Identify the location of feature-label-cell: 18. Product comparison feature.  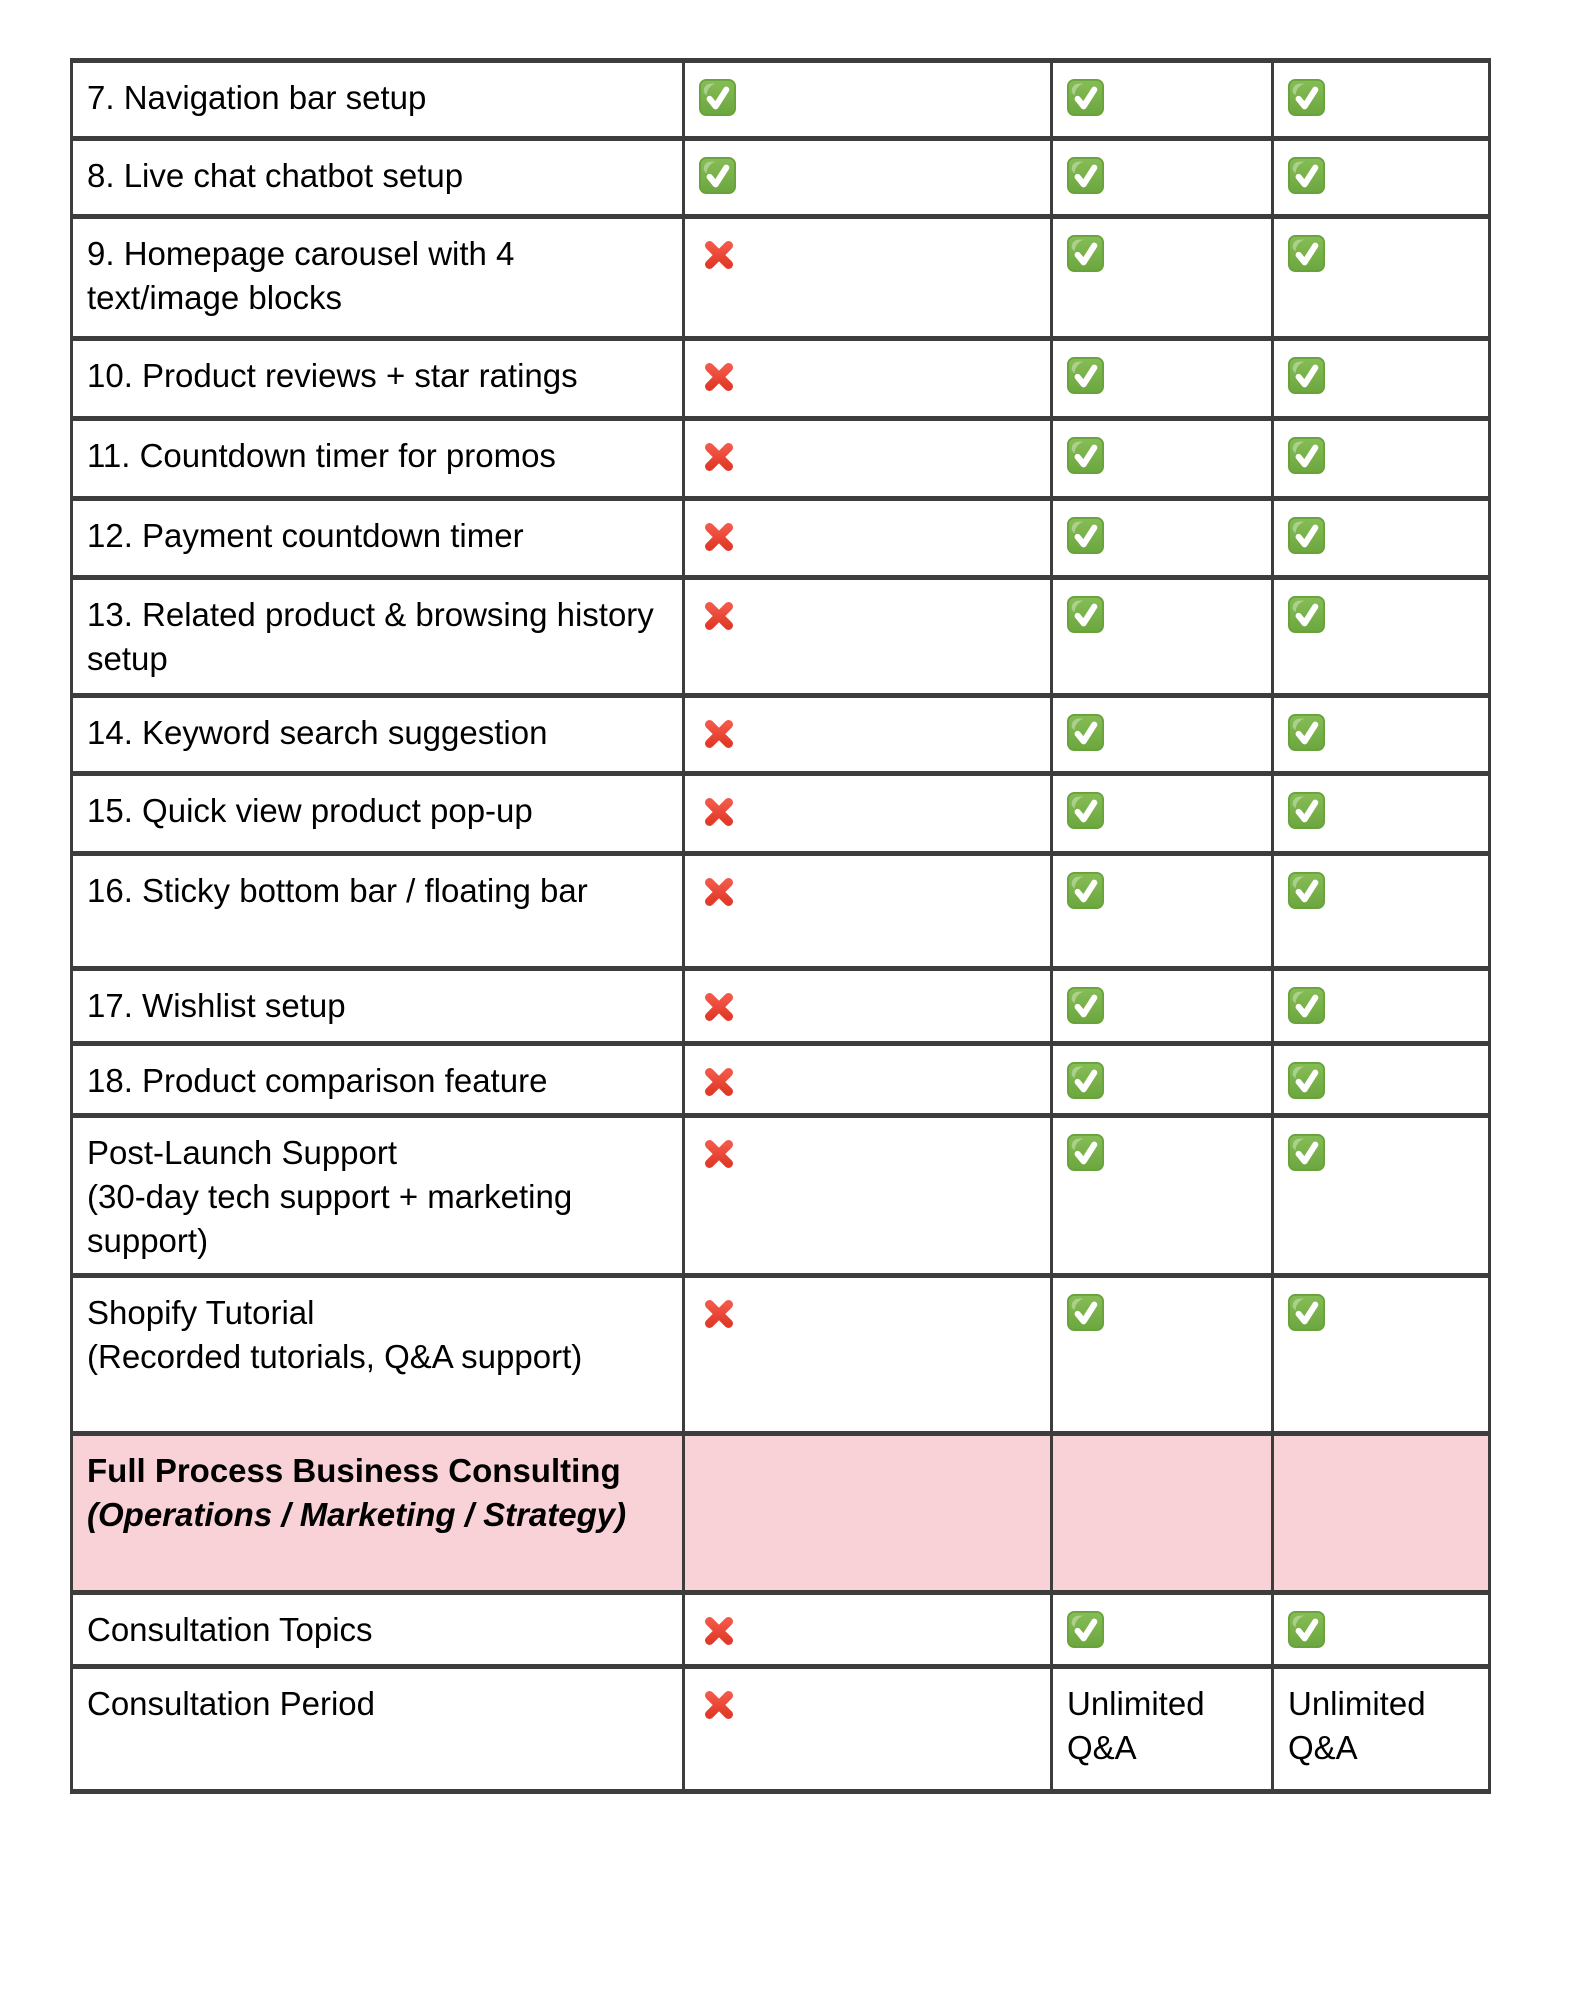
(377, 1079).